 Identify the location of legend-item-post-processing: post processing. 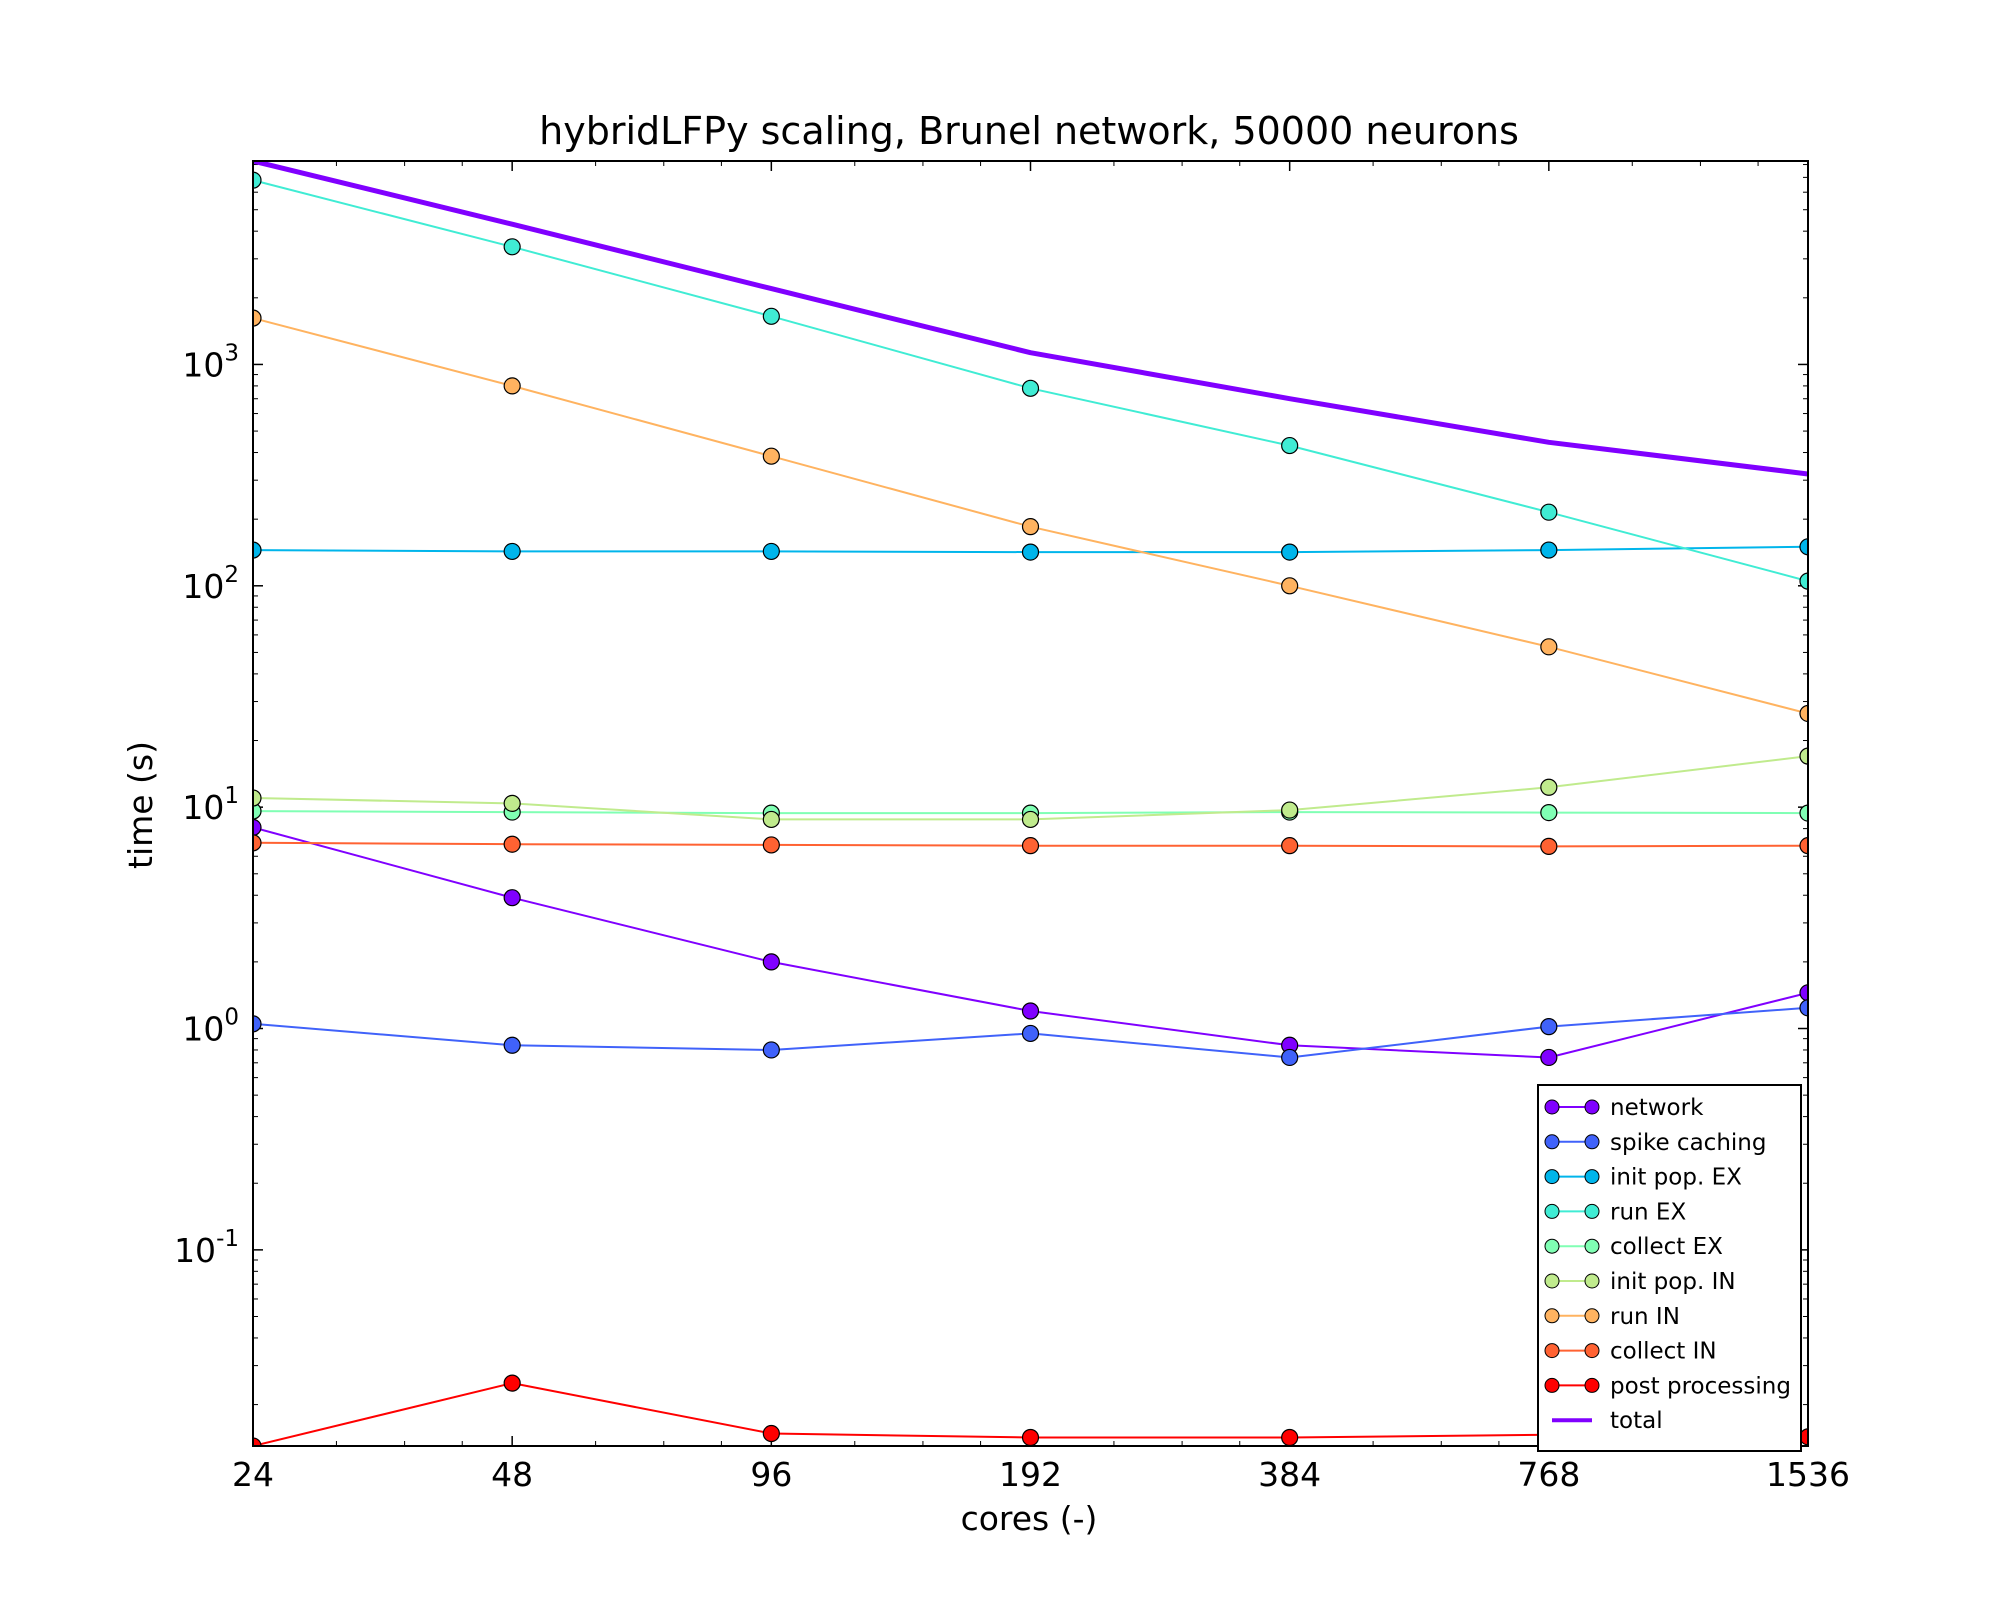
(1667, 1386).